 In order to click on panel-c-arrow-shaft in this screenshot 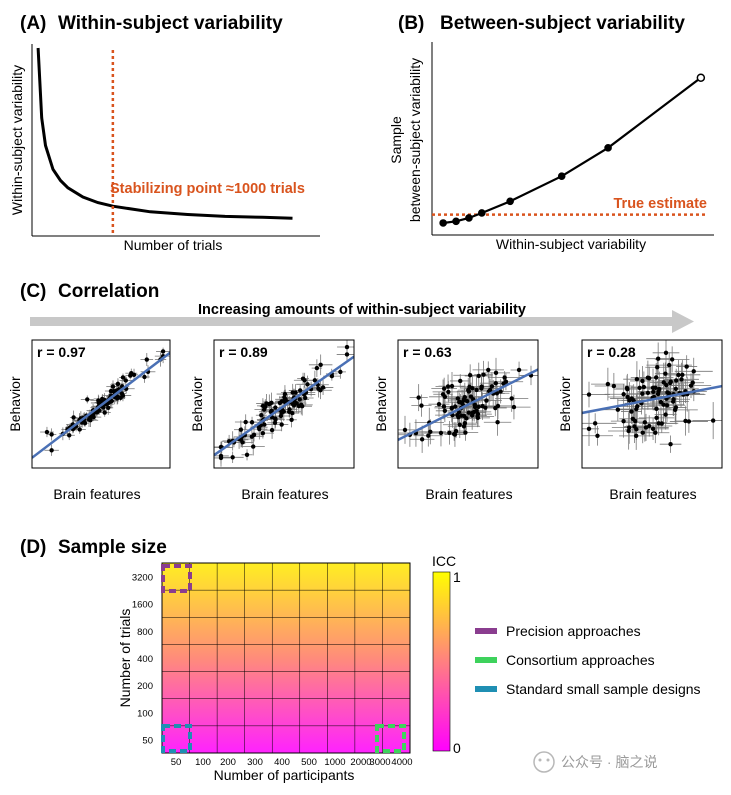, I will do `click(352, 321)`.